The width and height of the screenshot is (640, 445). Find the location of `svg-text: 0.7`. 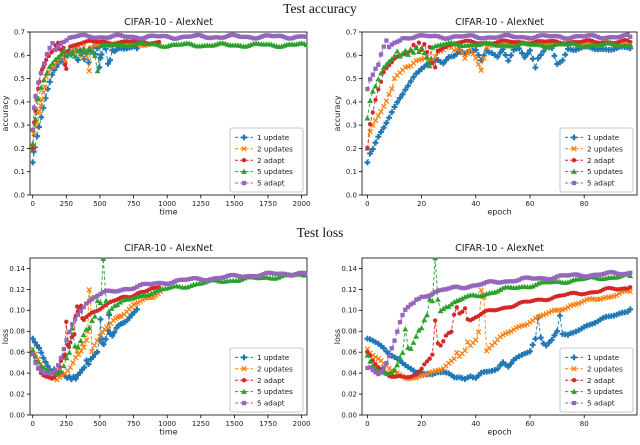

svg-text: 0.7 is located at coordinates (19, 32).